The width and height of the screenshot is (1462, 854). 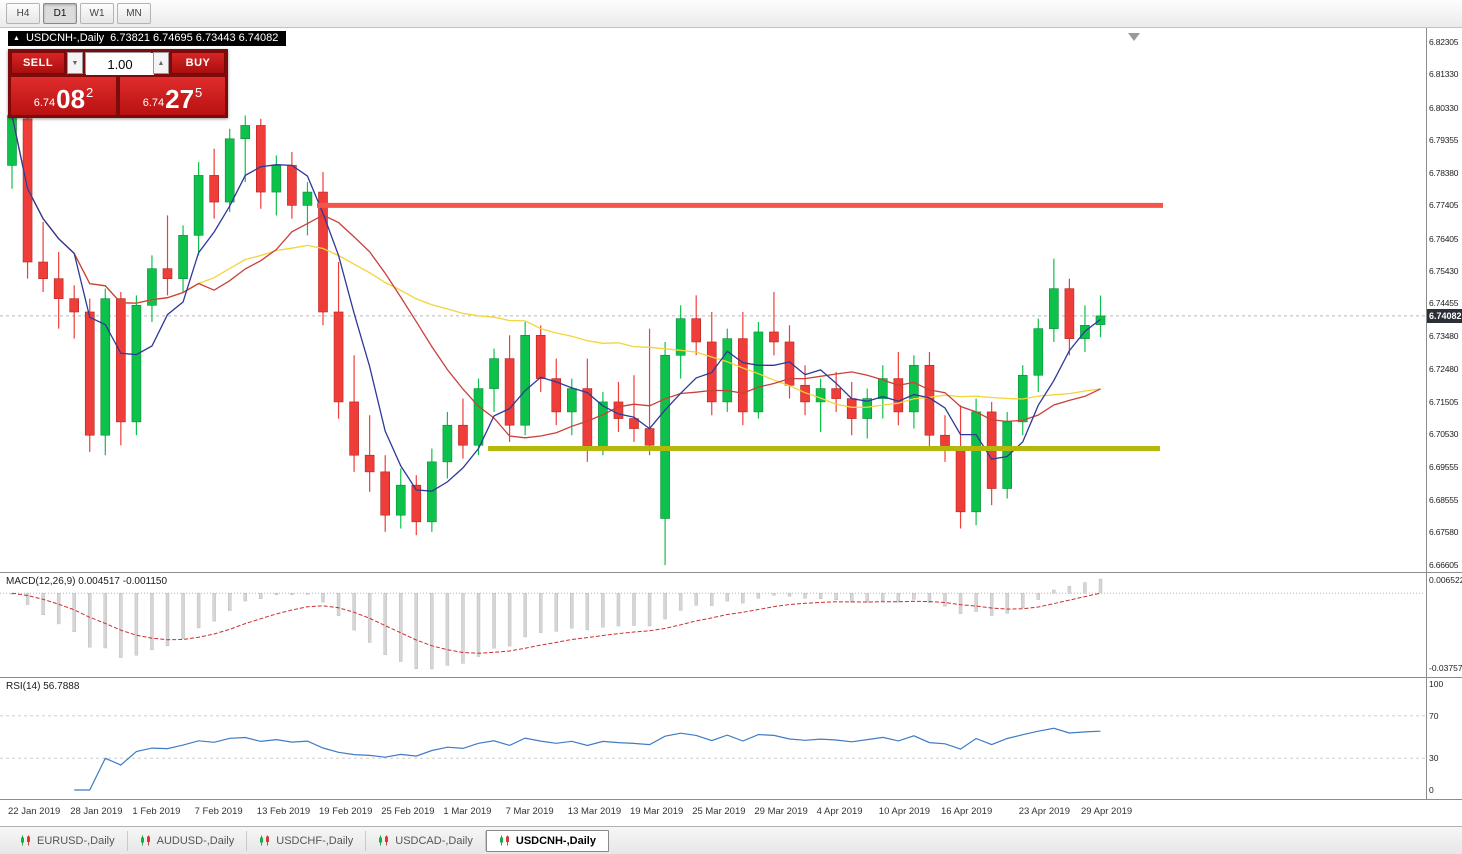 I want to click on tab-label: USDCHF-,Daily, so click(x=315, y=840).